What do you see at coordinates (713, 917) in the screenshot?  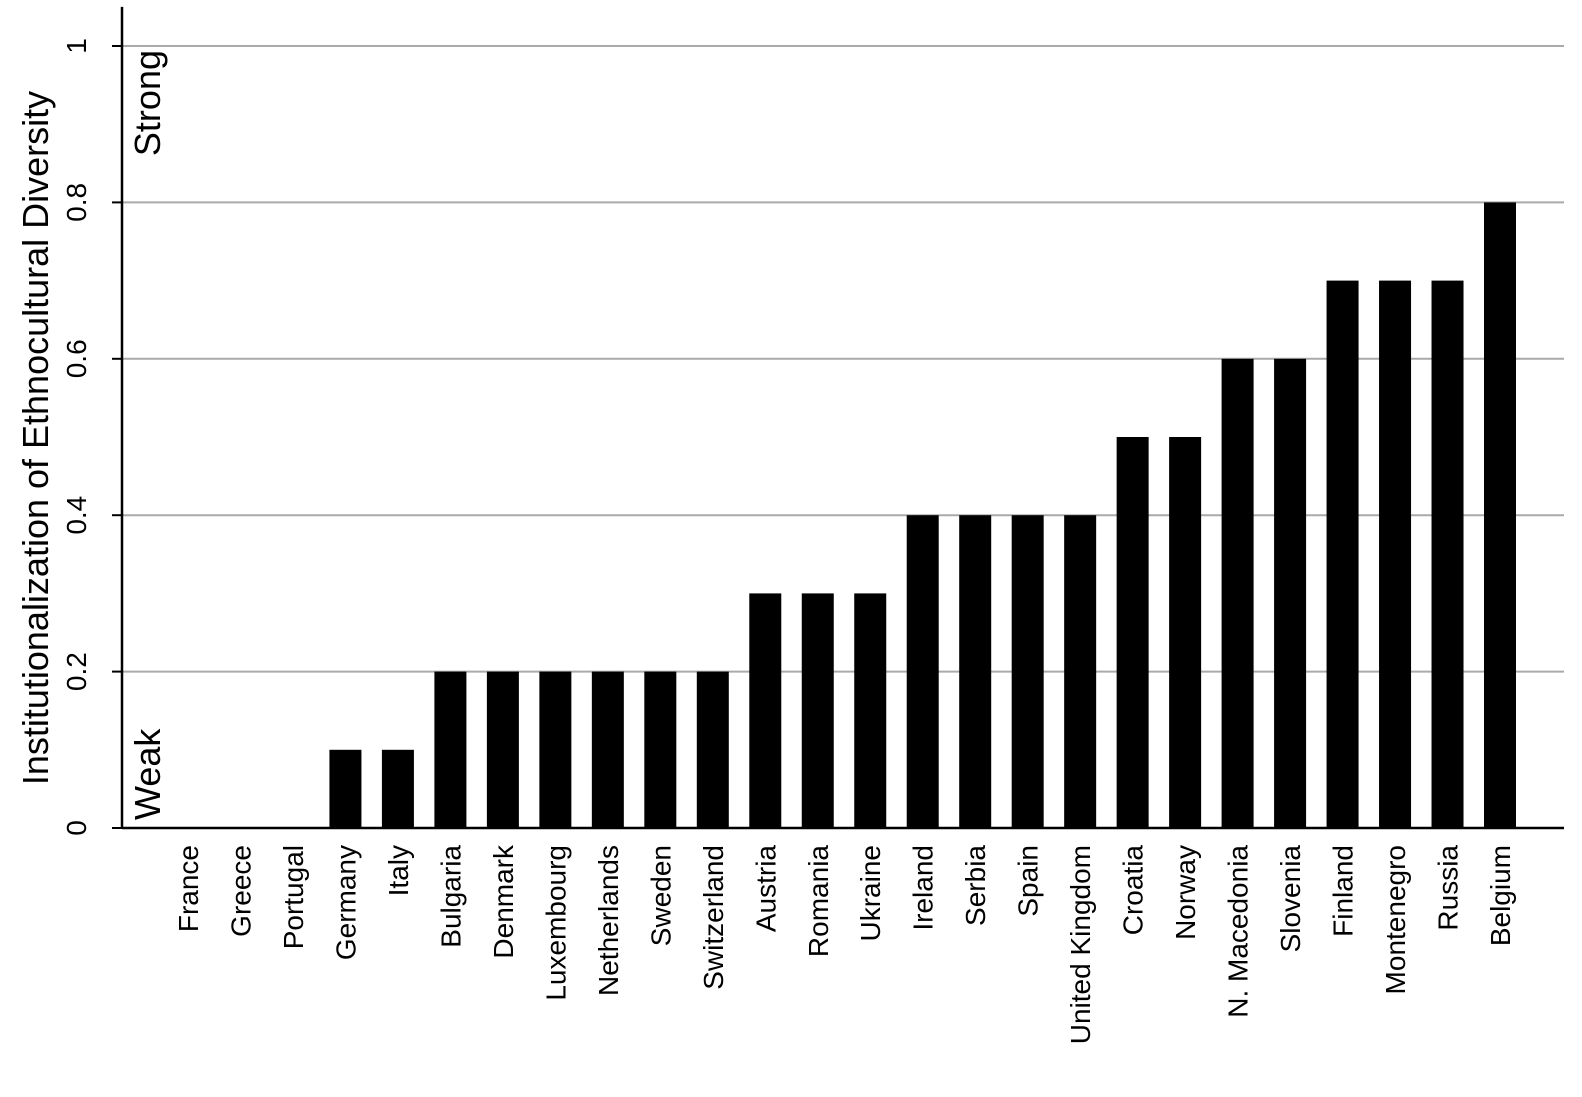 I see `x-tick-label: Switzerland` at bounding box center [713, 917].